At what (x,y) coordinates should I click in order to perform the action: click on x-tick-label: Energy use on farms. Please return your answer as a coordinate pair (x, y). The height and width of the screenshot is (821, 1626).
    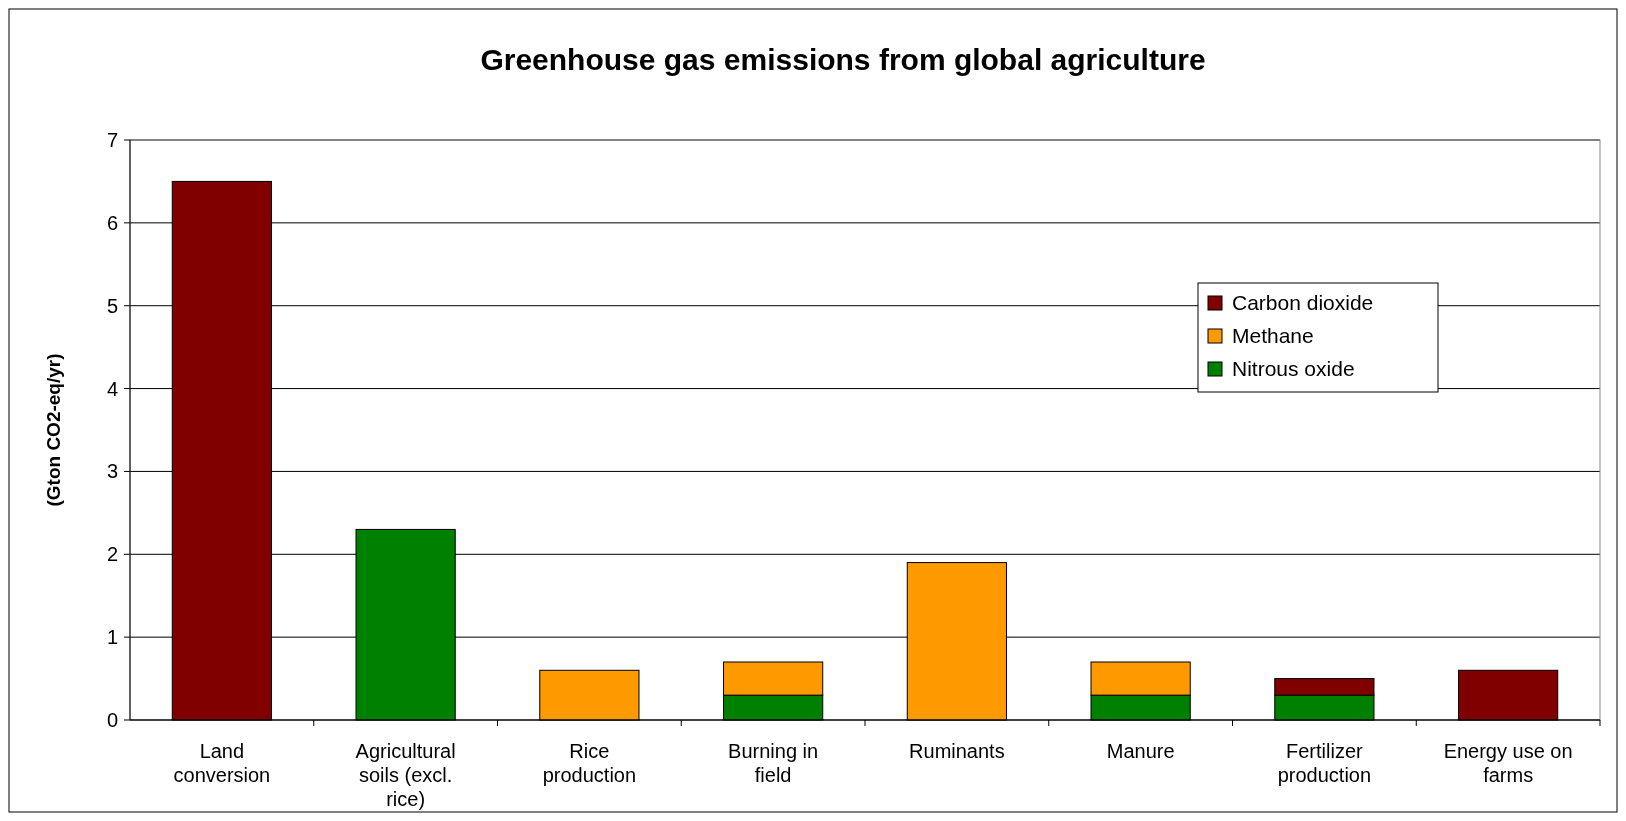
    Looking at the image, I should click on (1508, 763).